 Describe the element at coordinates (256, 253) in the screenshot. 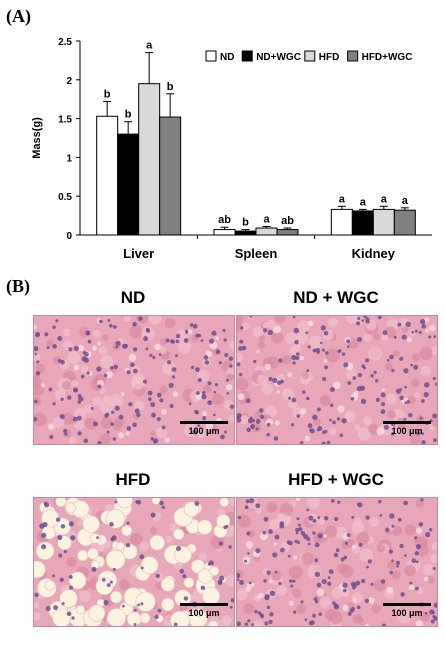

I see `x-tick-label: Spleen` at that location.